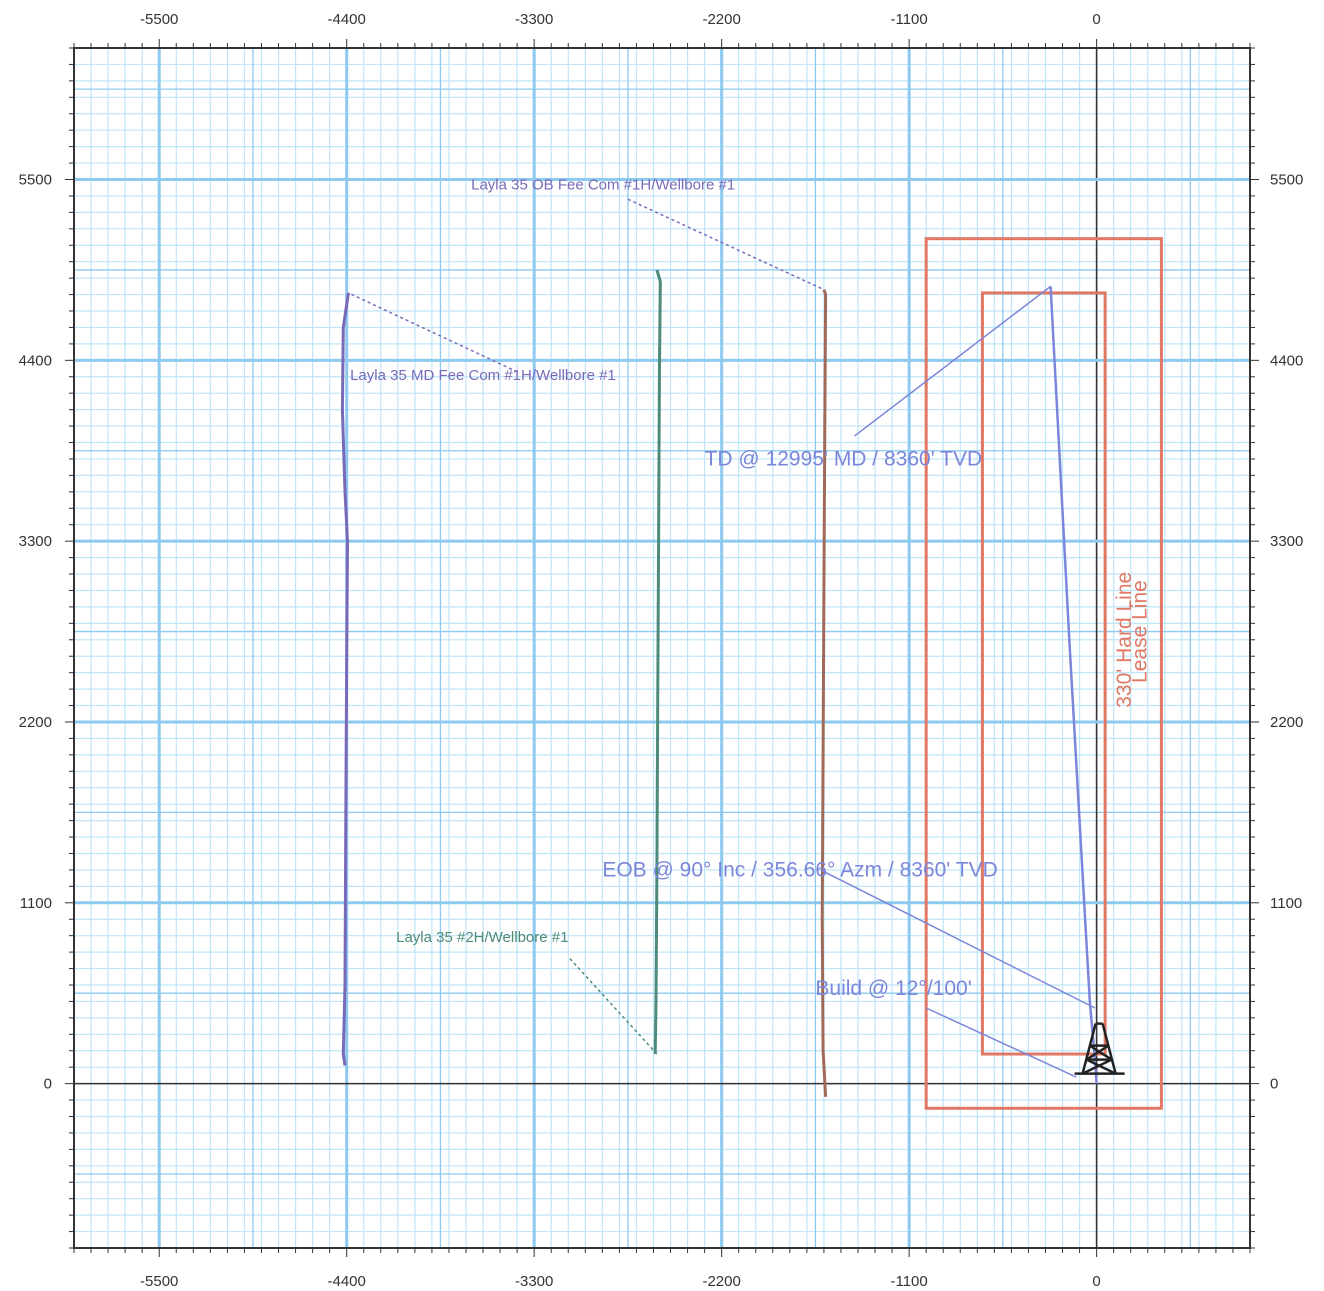 The image size is (1324, 1291). What do you see at coordinates (603, 184) in the screenshot?
I see `annotation-label: Layla 35 OB Fee Com #1H/Wellbore #1` at bounding box center [603, 184].